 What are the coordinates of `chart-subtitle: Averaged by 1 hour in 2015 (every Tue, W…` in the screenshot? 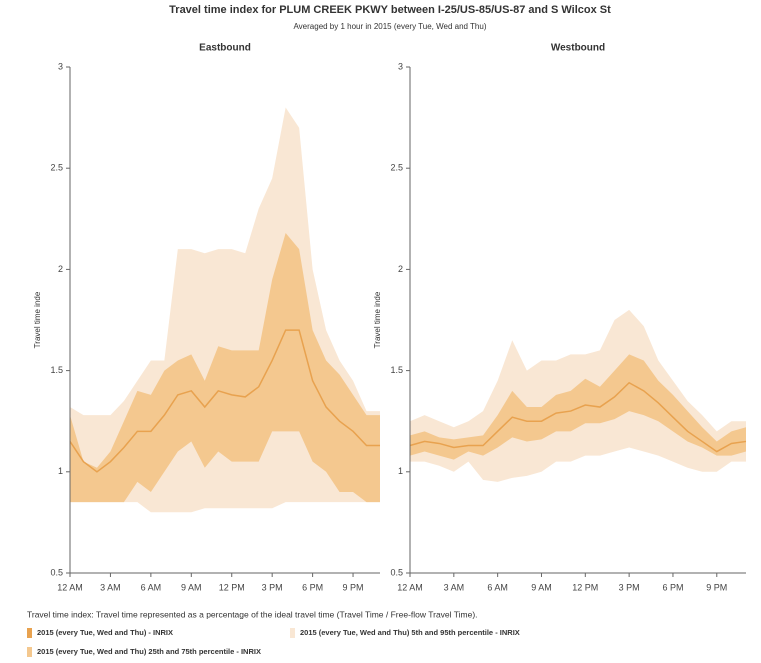 It's located at (389, 26).